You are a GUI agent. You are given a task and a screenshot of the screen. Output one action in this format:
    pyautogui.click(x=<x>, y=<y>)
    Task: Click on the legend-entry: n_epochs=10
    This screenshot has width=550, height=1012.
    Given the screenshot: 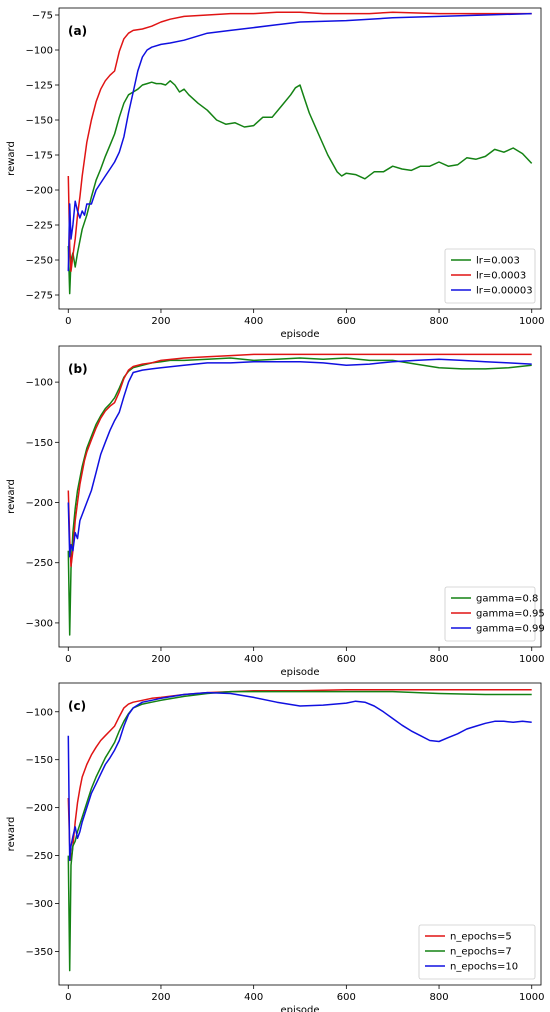 What is the action you would take?
    pyautogui.click(x=484, y=967)
    